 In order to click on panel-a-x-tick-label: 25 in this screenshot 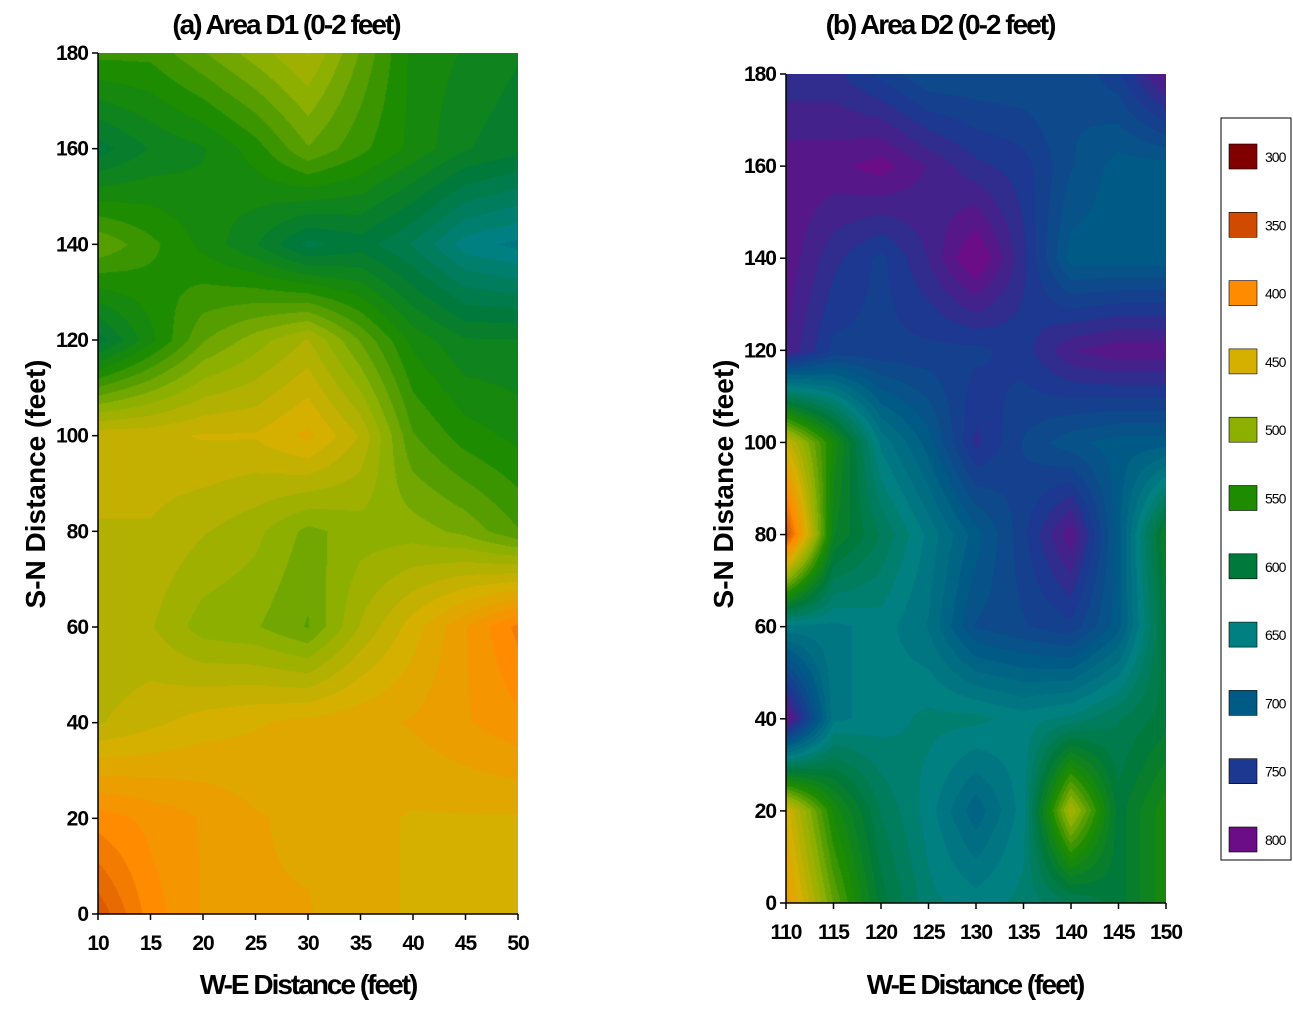, I will do `click(256, 943)`.